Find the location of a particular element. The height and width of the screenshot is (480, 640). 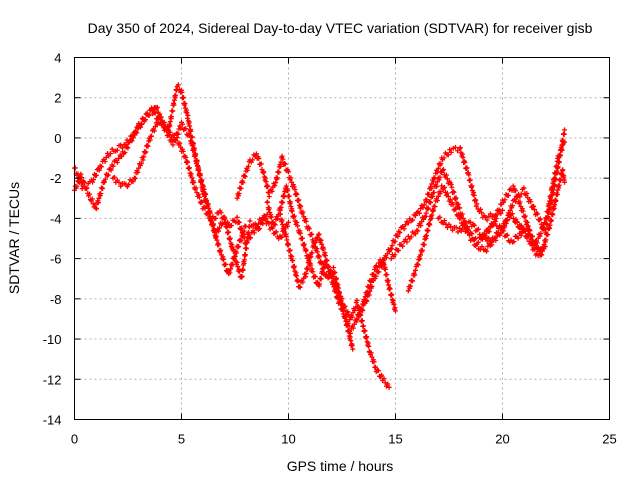

series-s1 is located at coordinates (160, 179).